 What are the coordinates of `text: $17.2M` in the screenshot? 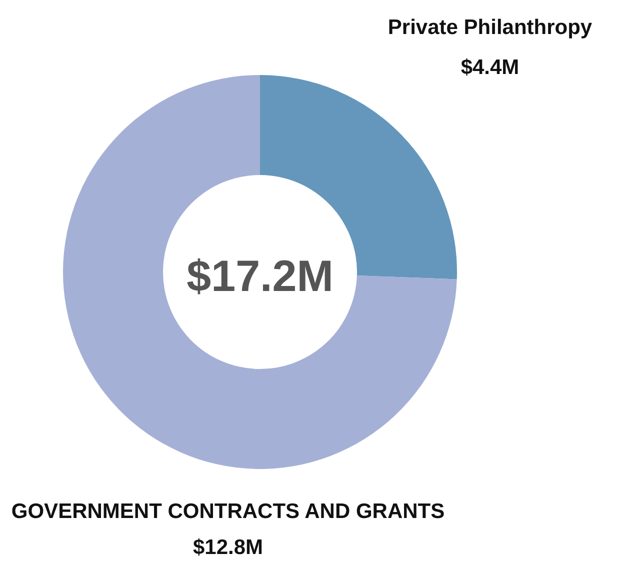 It's located at (260, 276).